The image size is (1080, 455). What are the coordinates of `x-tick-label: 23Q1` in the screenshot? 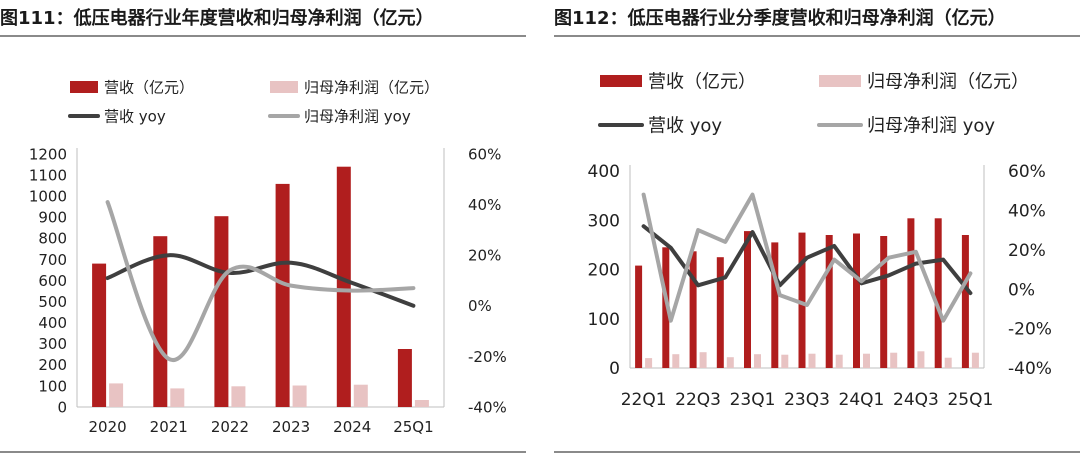 It's located at (753, 400).